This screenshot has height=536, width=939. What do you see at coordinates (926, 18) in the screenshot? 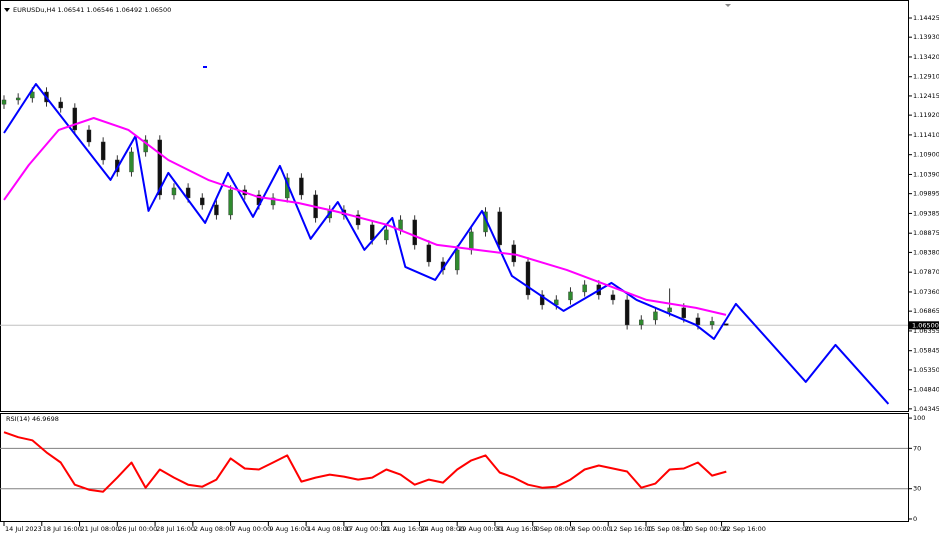
I see `y-tick-label: 1.14425` at bounding box center [926, 18].